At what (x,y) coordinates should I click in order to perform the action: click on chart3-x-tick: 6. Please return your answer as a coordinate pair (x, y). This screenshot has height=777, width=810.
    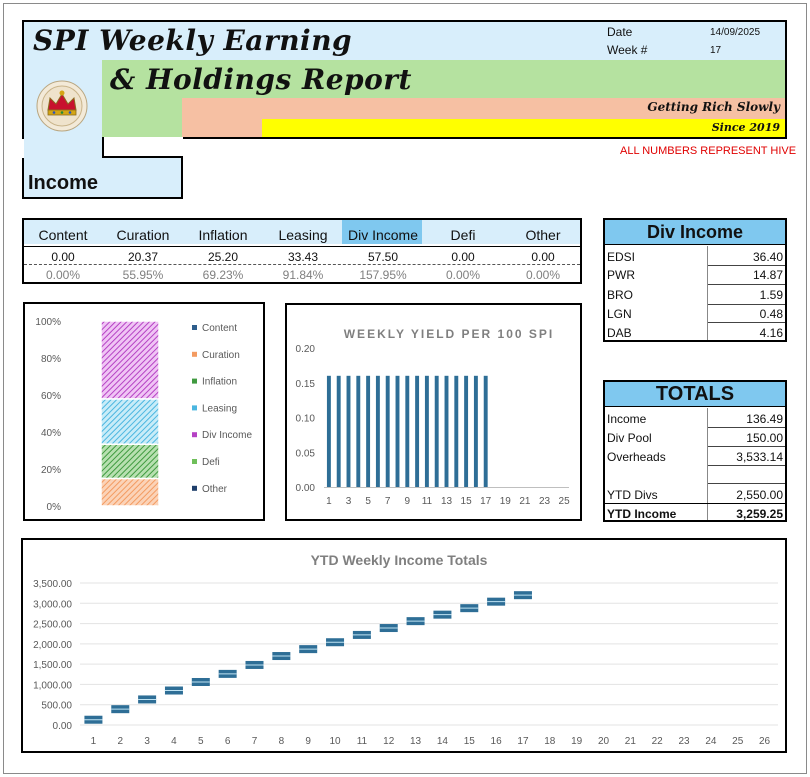
    Looking at the image, I should click on (228, 741).